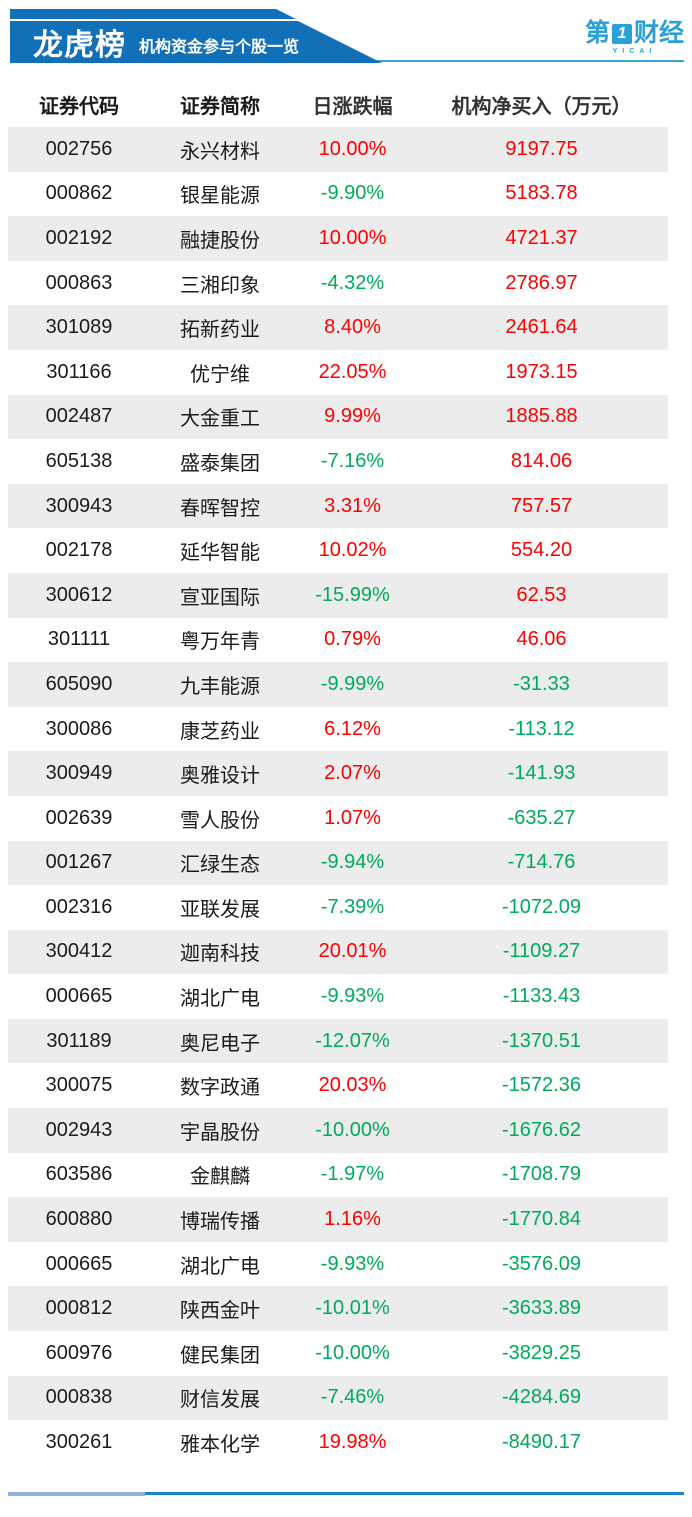 The height and width of the screenshot is (1517, 692). What do you see at coordinates (79, 817) in the screenshot?
I see `cell-code: 002639` at bounding box center [79, 817].